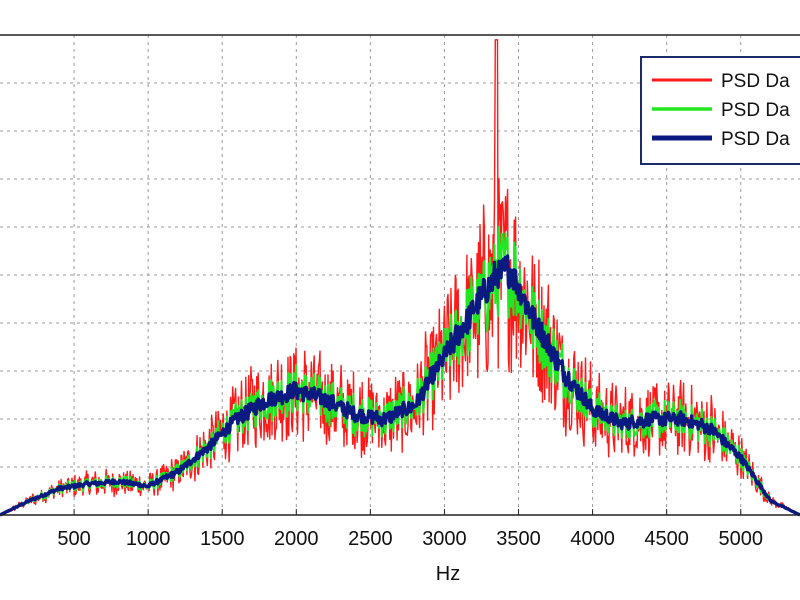 The width and height of the screenshot is (800, 600). What do you see at coordinates (222, 539) in the screenshot?
I see `x-tick-label-1500: 1500` at bounding box center [222, 539].